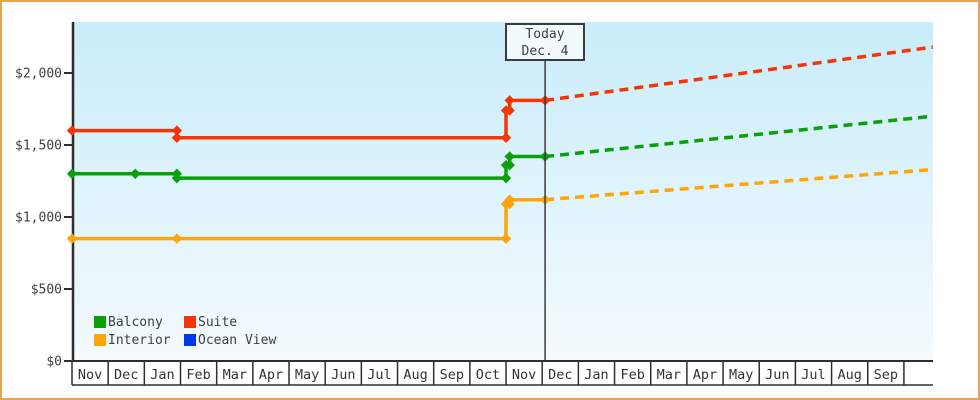 This screenshot has width=980, height=400. Describe the element at coordinates (739, 74) in the screenshot. I see `series-projection-suite` at that location.